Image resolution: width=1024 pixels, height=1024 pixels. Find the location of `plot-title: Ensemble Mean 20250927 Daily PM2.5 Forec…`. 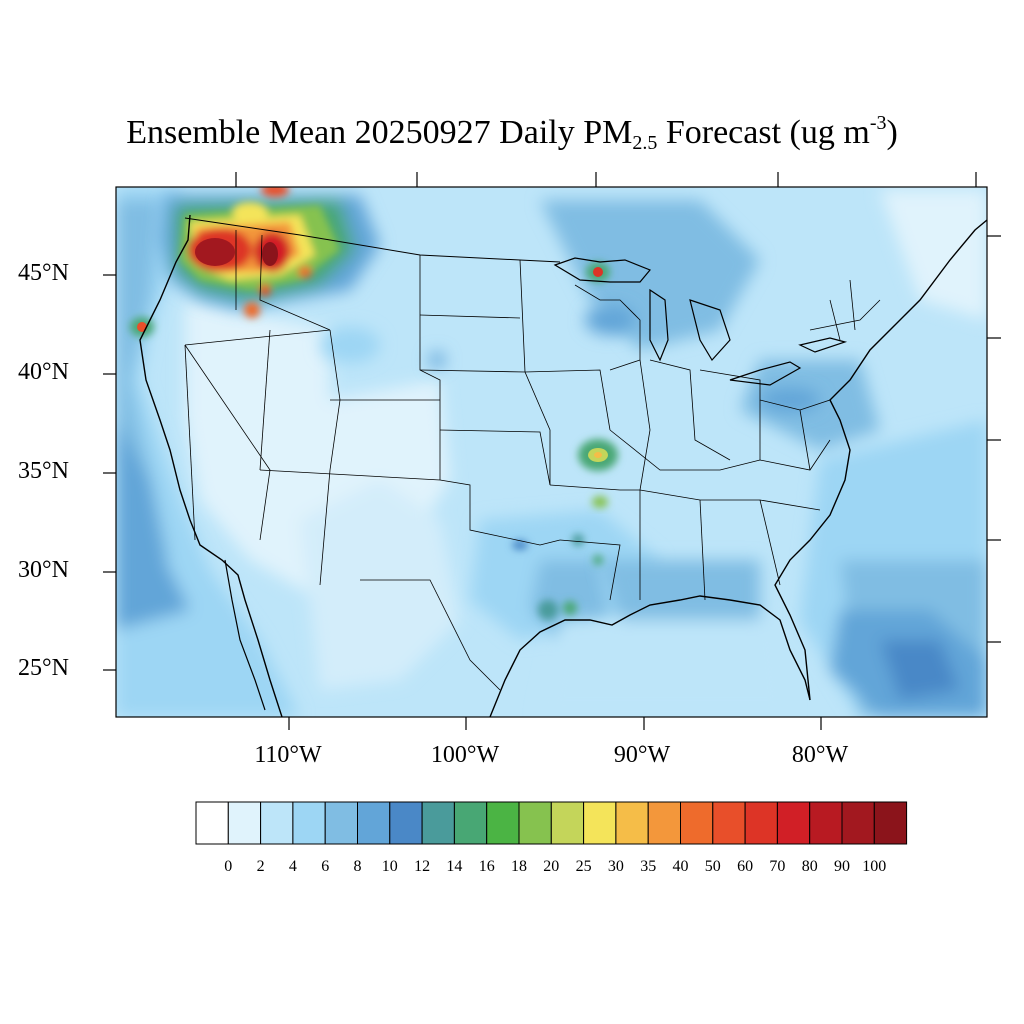

plot-title: Ensemble Mean 20250927 Daily PM2.5 Forec… is located at coordinates (512, 133).